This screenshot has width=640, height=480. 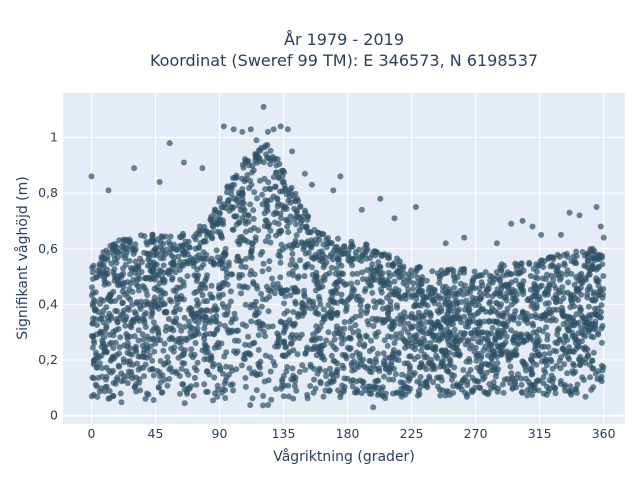 I want to click on x-tick-label: 225, so click(x=412, y=433).